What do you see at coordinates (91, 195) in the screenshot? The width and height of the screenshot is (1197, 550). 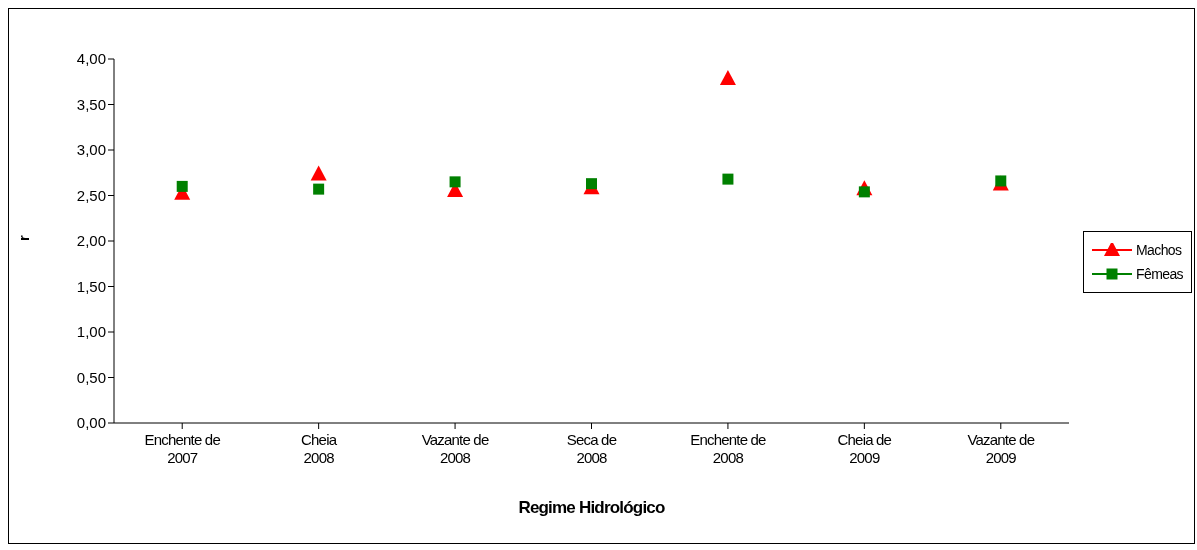 I see `y-tick-label: 2,50` at bounding box center [91, 195].